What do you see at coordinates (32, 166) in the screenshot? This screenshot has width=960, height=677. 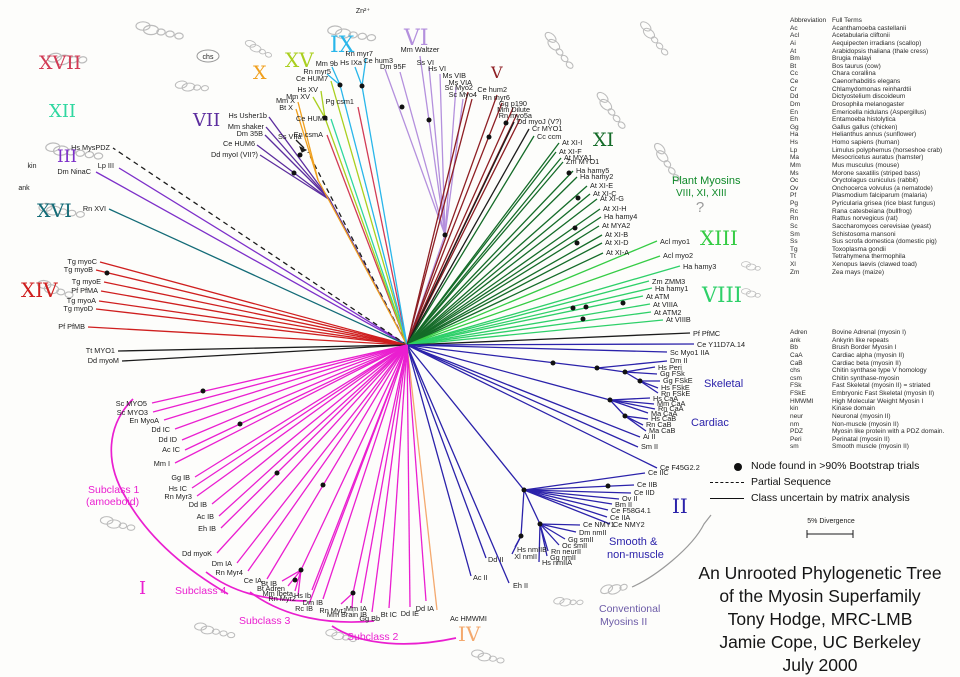 I see `tip-label: kin` at bounding box center [32, 166].